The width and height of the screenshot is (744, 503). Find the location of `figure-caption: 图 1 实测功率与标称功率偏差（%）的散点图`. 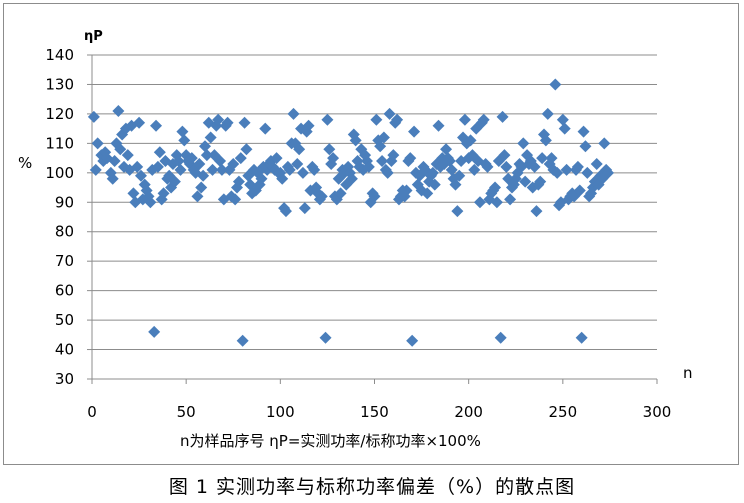

figure-caption: 图 1 实测功率与标称功率偏差（%）的散点图 is located at coordinates (372, 487).